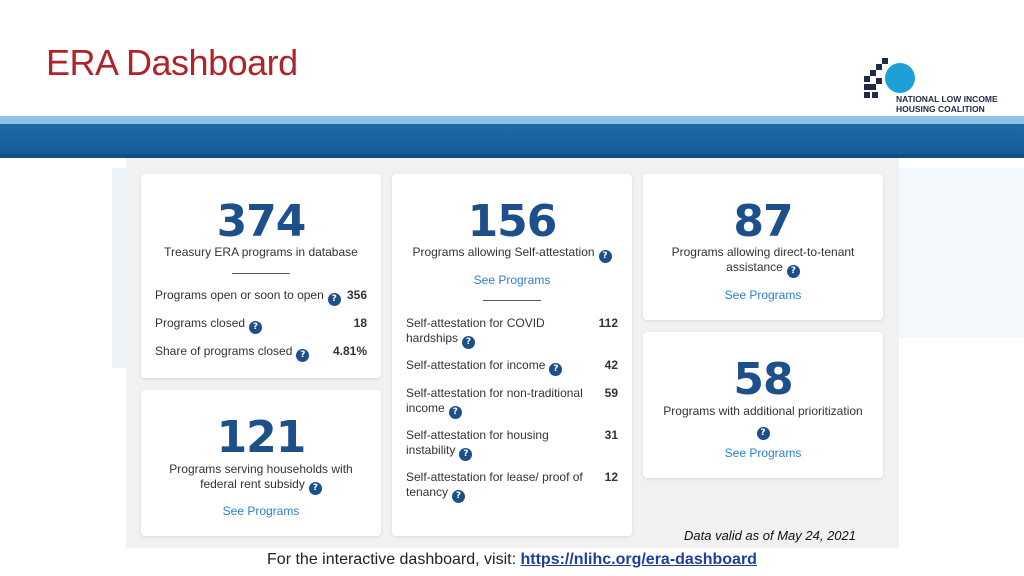 The height and width of the screenshot is (576, 1024). What do you see at coordinates (763, 252) in the screenshot?
I see `caption-line: Programs allowing direct-to-tenant` at bounding box center [763, 252].